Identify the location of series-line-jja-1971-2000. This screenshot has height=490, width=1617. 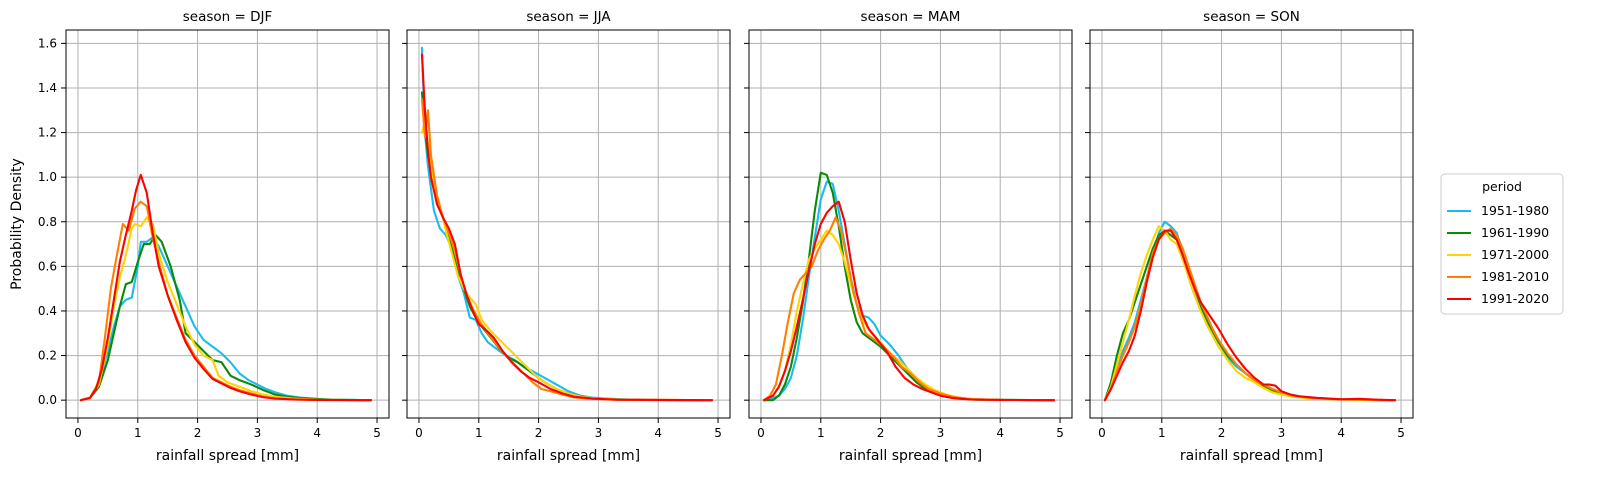
(567, 261).